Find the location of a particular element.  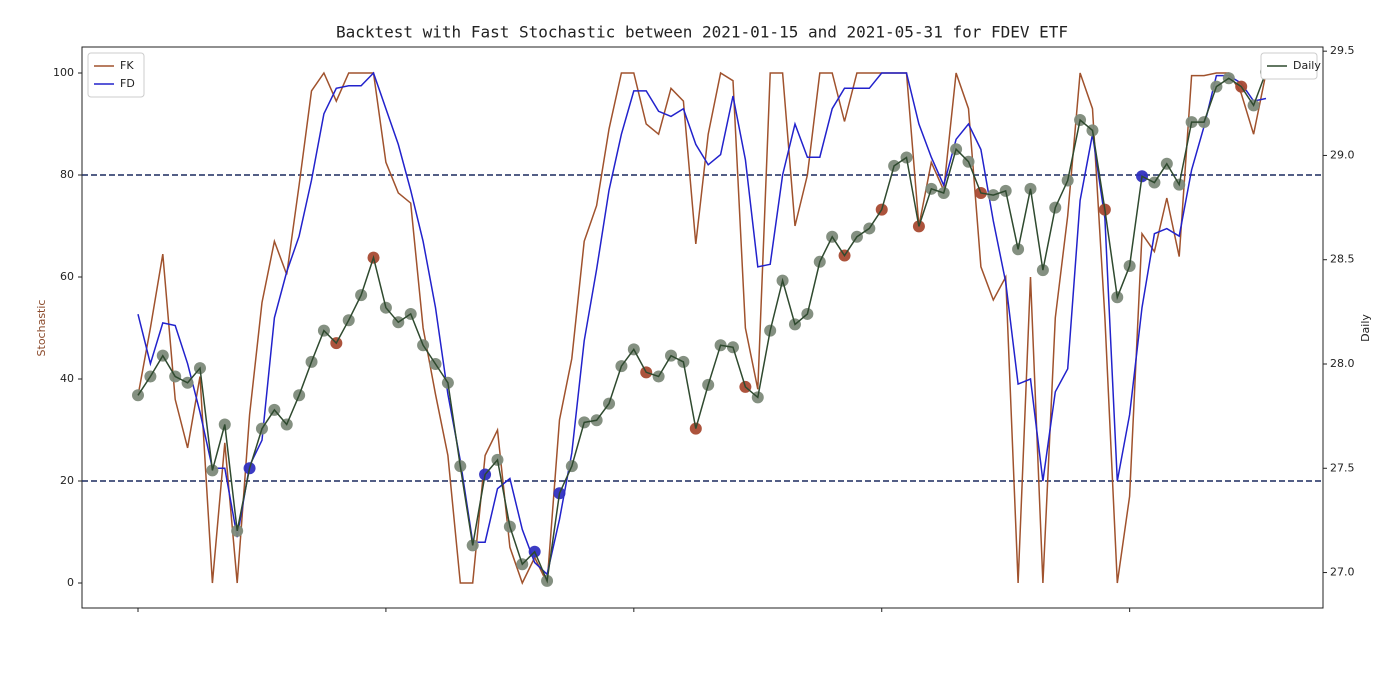

y-axis-label: Stochastic is located at coordinates (41, 328).